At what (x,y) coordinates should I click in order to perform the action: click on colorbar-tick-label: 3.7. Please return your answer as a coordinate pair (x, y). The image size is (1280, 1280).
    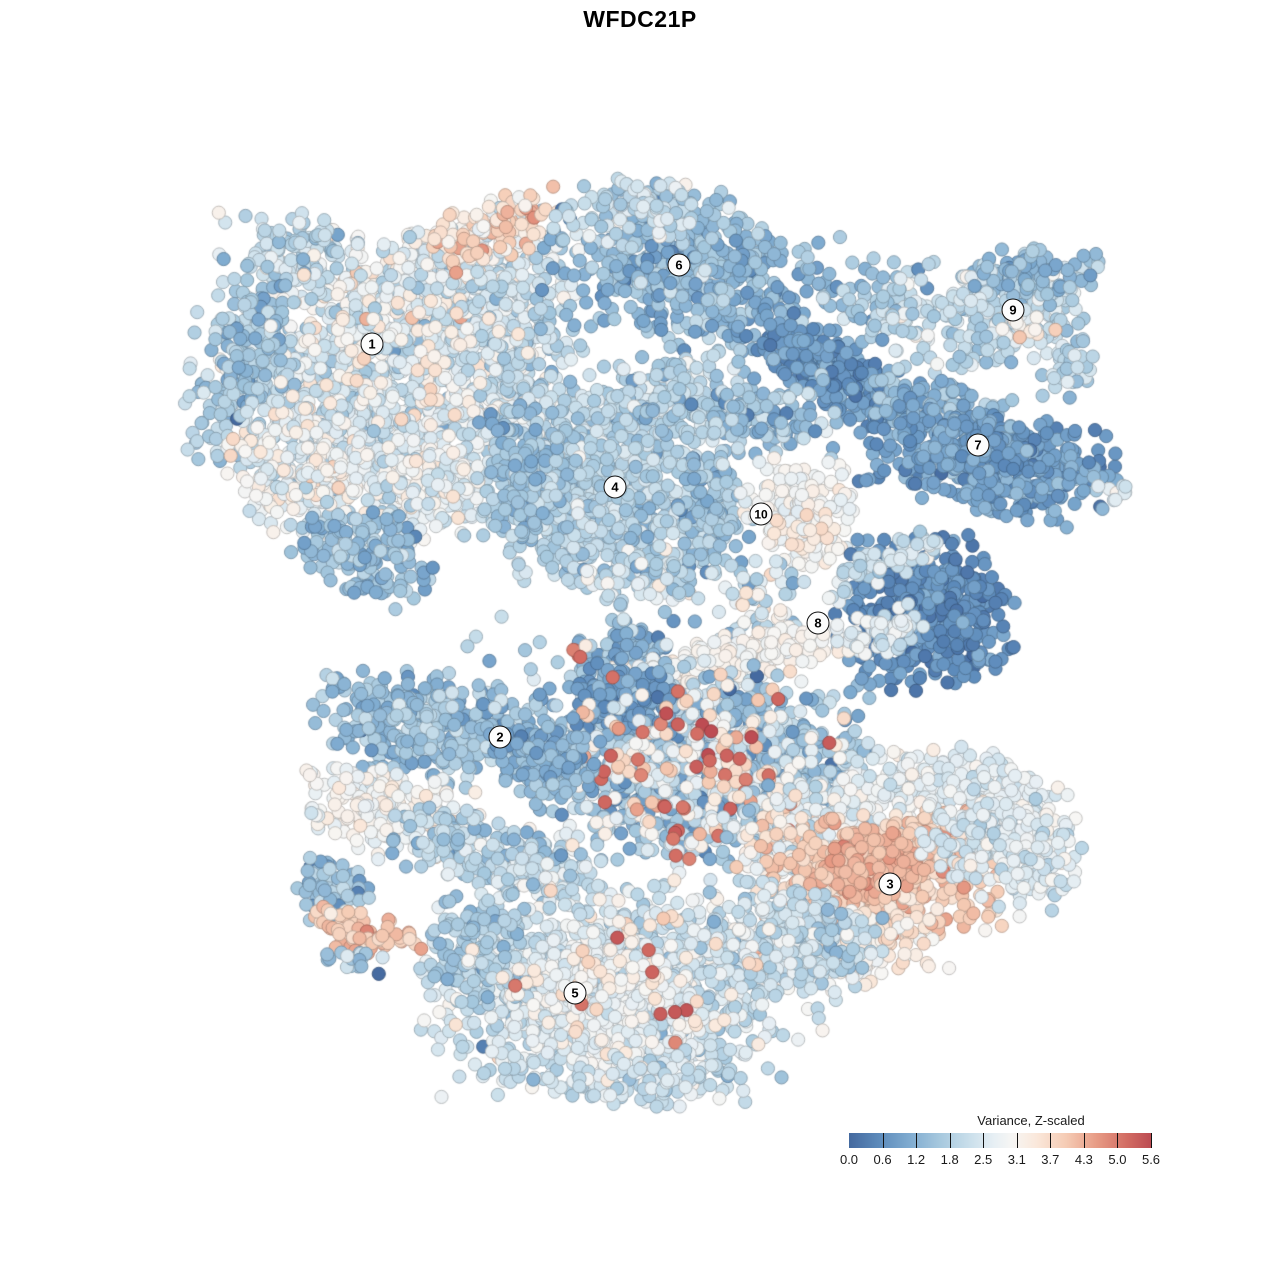
    Looking at the image, I should click on (1050, 1159).